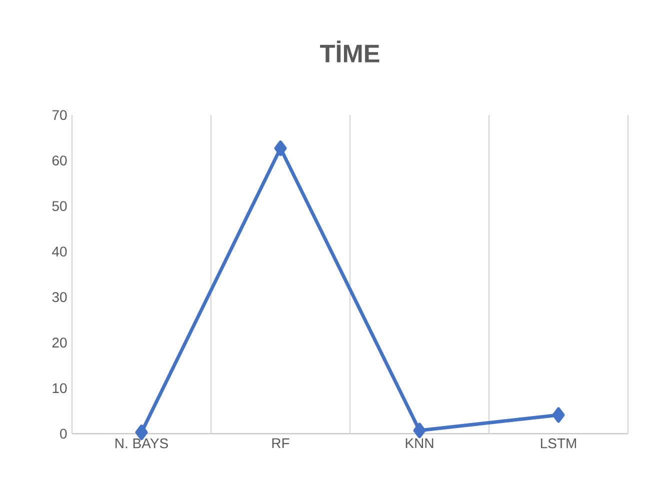  What do you see at coordinates (59, 297) in the screenshot?
I see `y-tick-label: 30` at bounding box center [59, 297].